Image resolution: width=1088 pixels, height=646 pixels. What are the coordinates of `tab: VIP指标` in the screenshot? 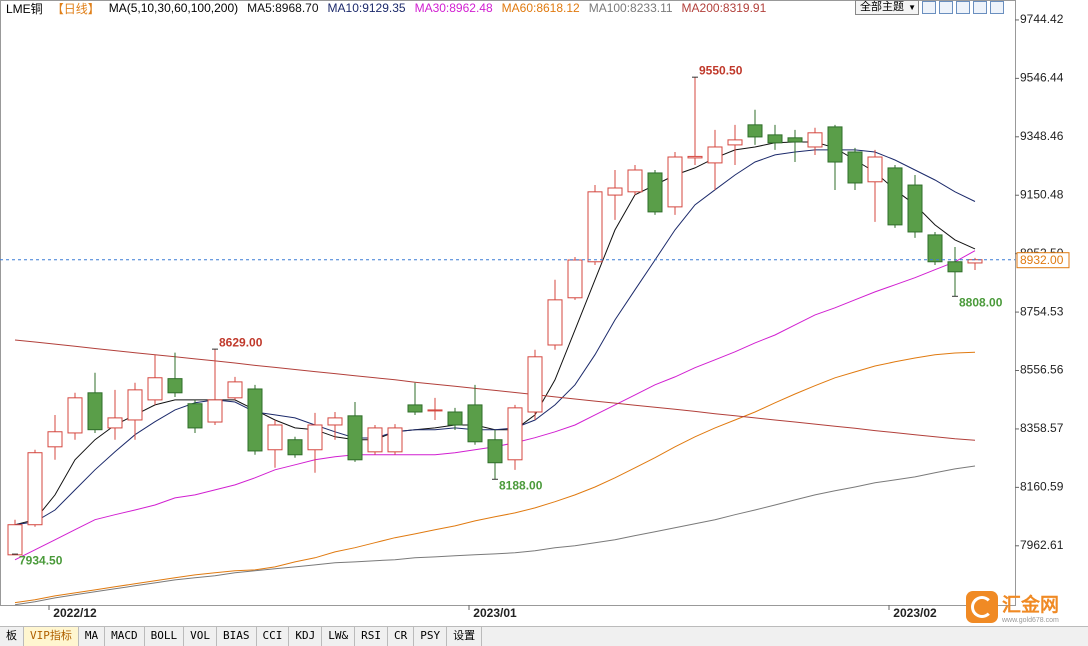 It's located at (51, 636).